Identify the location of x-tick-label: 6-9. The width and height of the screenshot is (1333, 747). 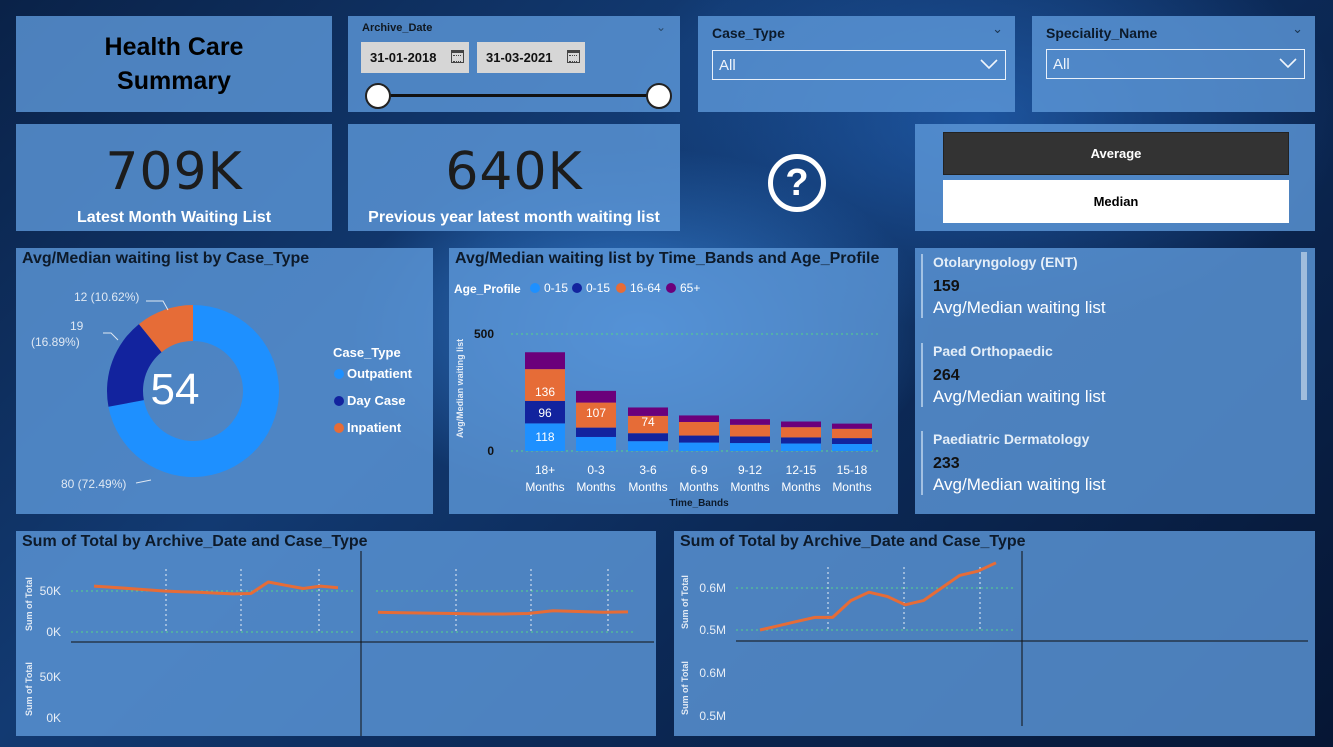
(699, 470).